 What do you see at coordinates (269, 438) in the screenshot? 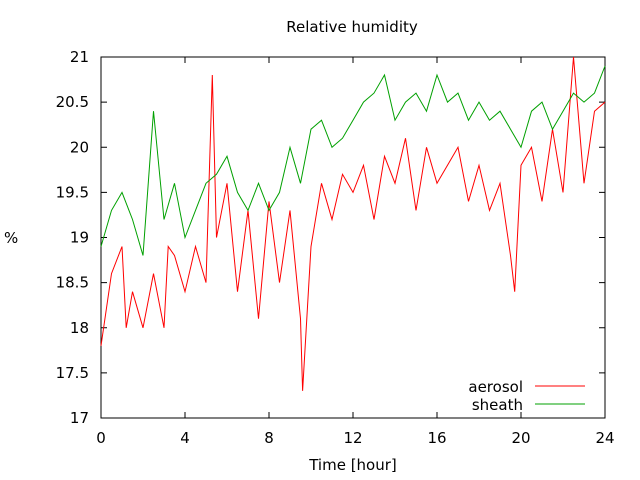
I see `x-tick-label: 8` at bounding box center [269, 438].